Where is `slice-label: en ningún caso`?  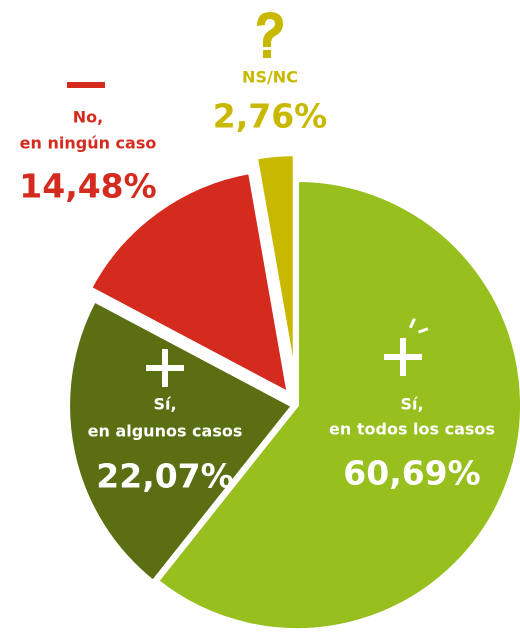 slice-label: en ningún caso is located at coordinates (88, 143).